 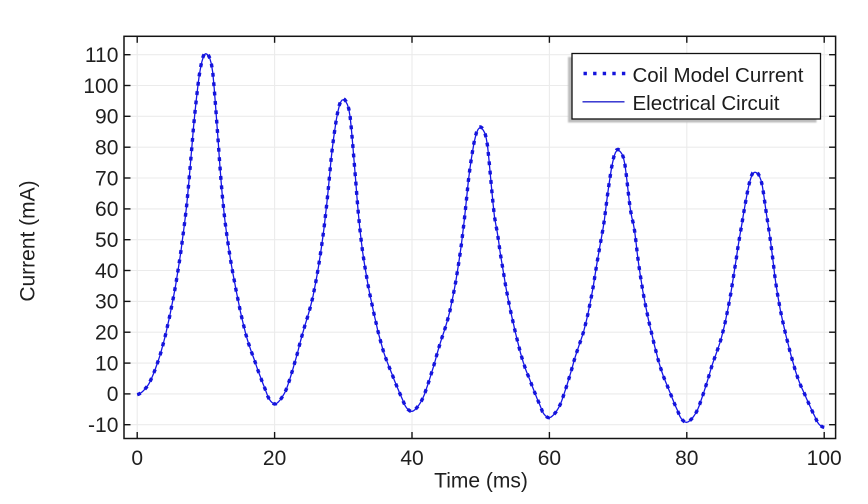 What do you see at coordinates (106, 363) in the screenshot?
I see `svg-text: 10` at bounding box center [106, 363].